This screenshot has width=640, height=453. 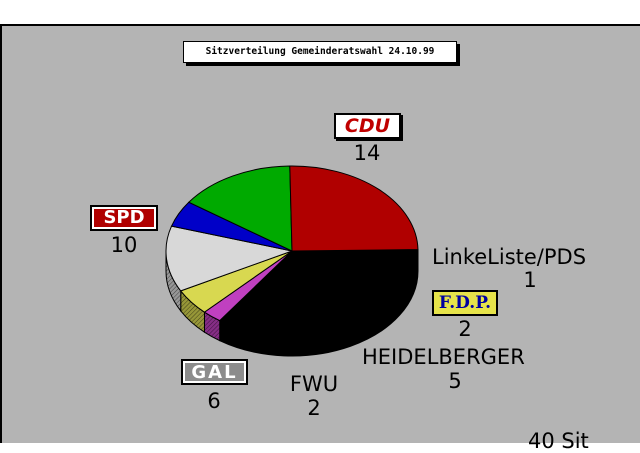 I want to click on party-badge-cdu: CDU, so click(x=367, y=126).